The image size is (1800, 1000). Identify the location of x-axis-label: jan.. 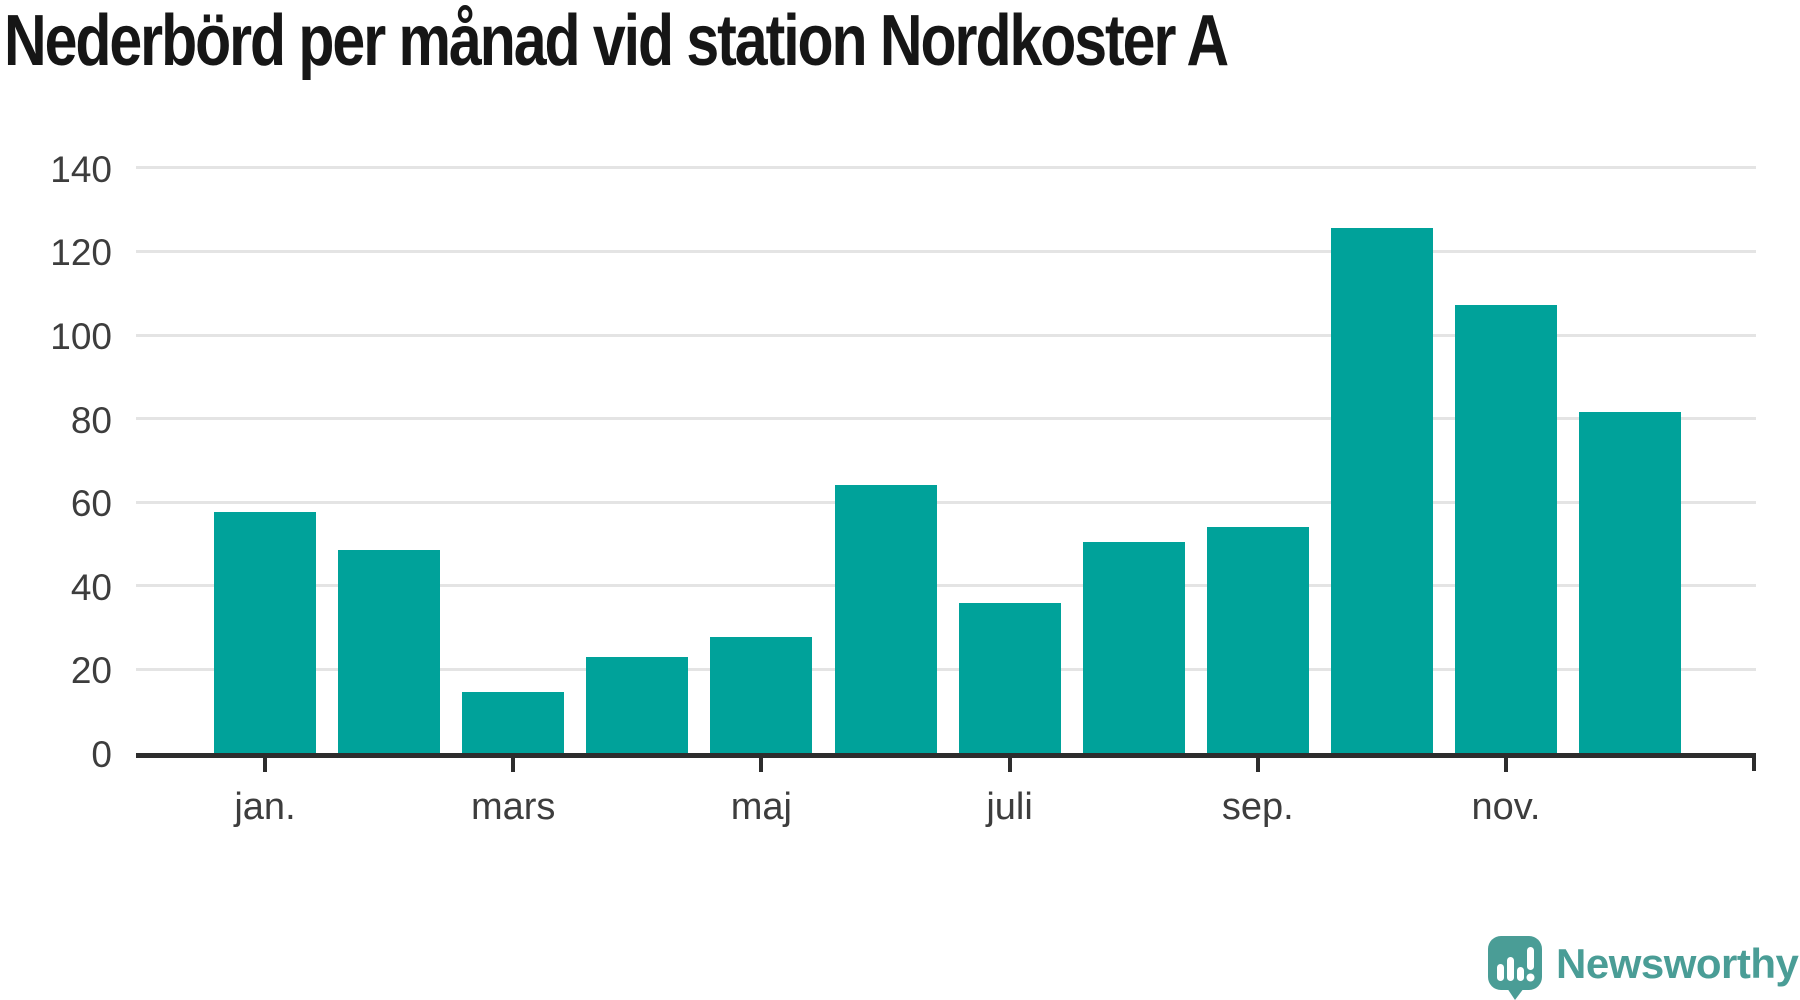
(265, 807).